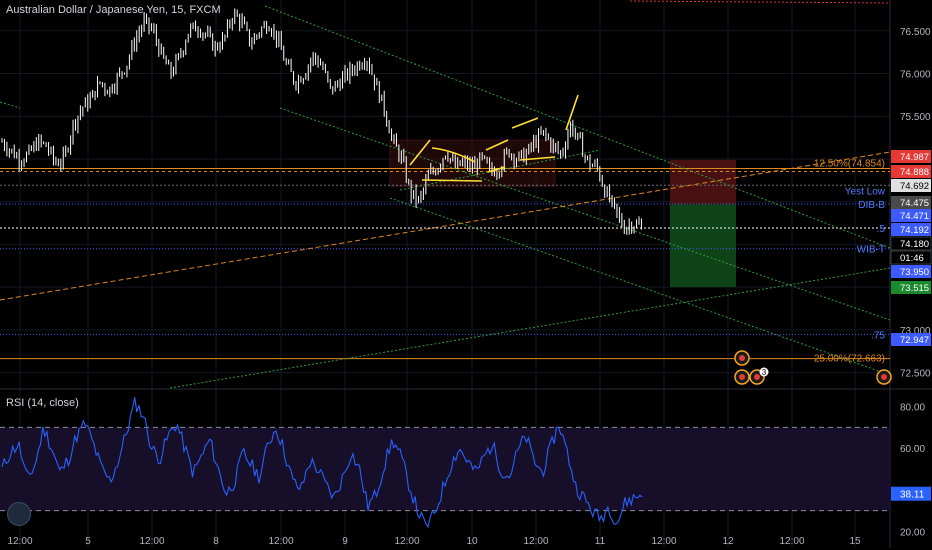  I want to click on time-tick-label: 10, so click(472, 541).